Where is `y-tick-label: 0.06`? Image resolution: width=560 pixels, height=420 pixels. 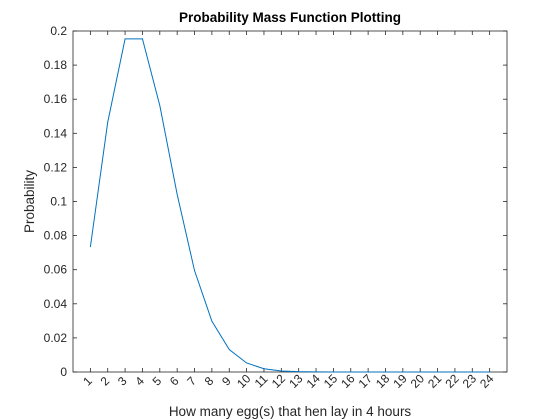
y-tick-label: 0.06 is located at coordinates (56, 270).